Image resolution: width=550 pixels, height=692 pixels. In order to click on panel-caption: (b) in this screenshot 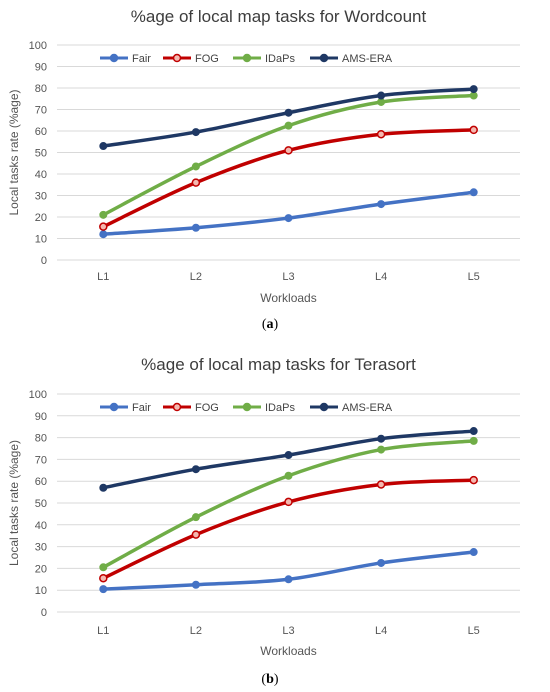, I will do `click(269, 679)`.